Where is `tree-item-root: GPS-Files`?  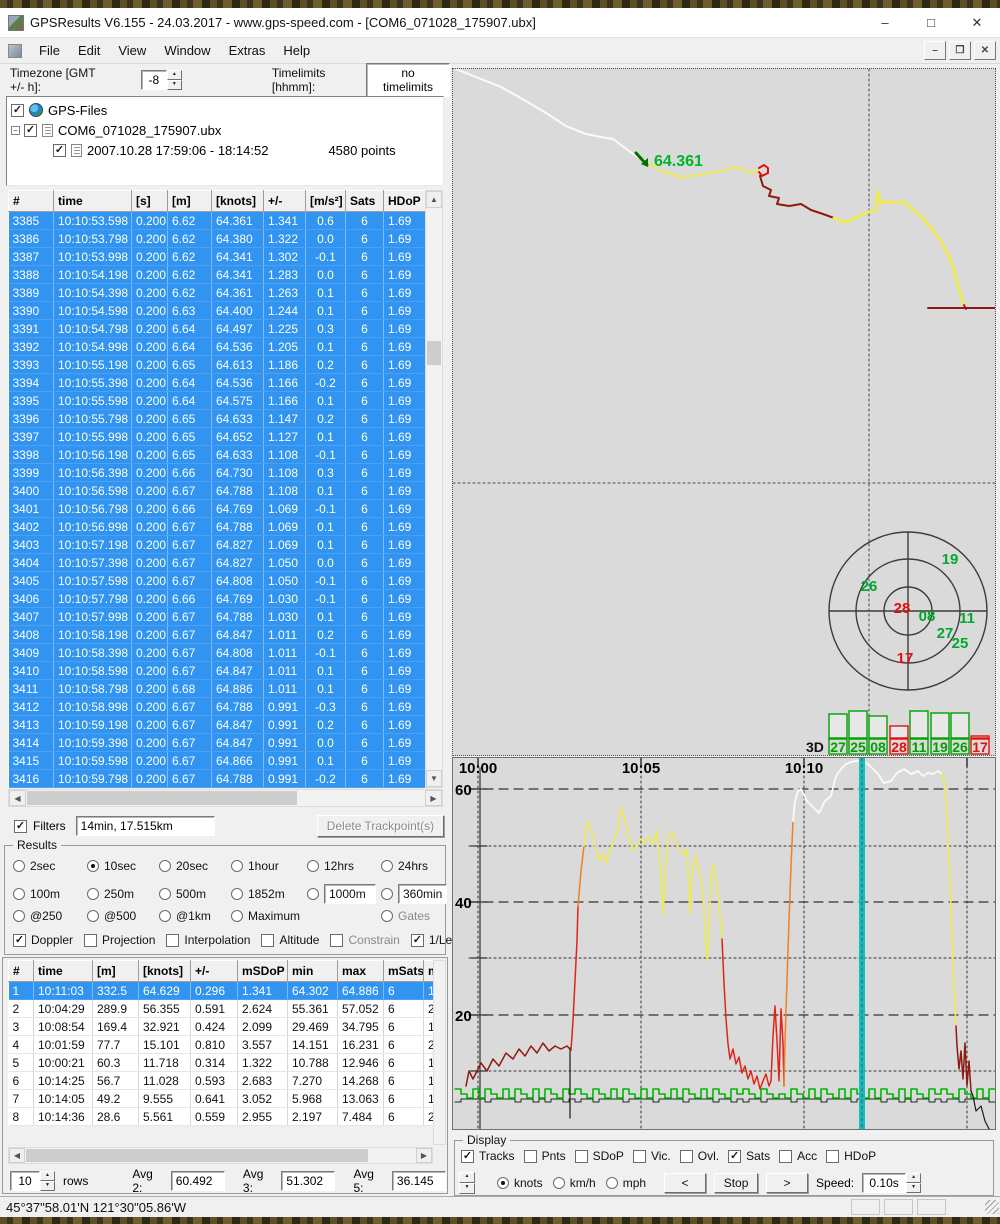 tree-item-root: GPS-Files is located at coordinates (227, 110).